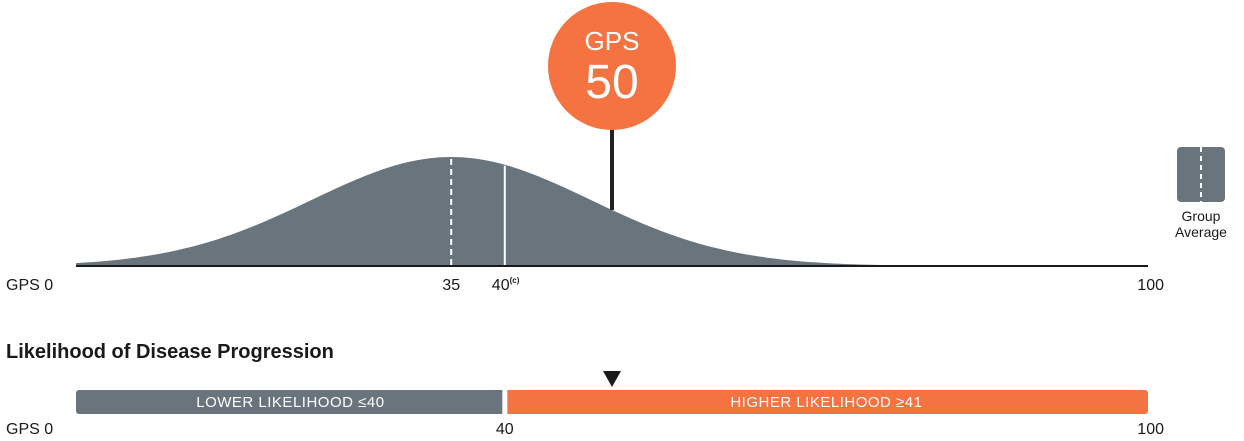 The height and width of the screenshot is (441, 1244). What do you see at coordinates (1150, 285) in the screenshot?
I see `tick-label-100: 100` at bounding box center [1150, 285].